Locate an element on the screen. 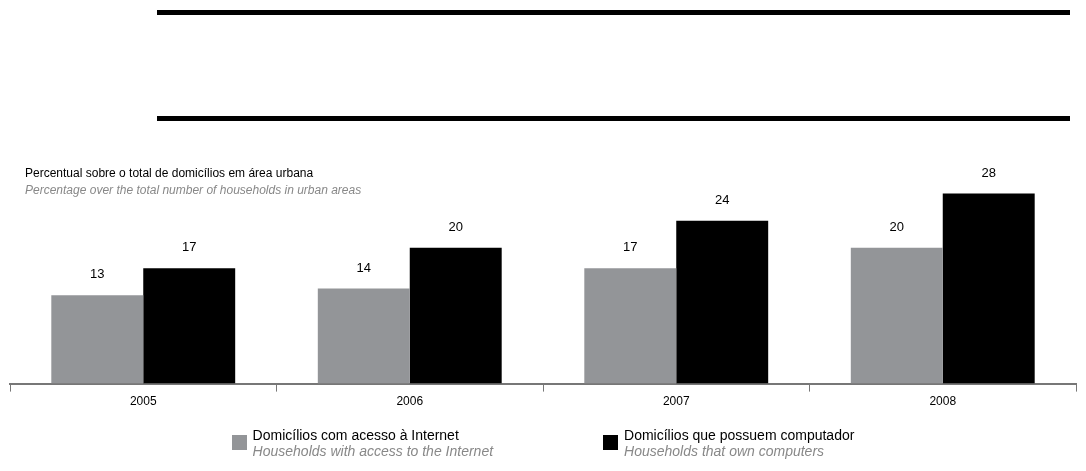 This screenshot has height=471, width=1086. x-tick-label: 2006 is located at coordinates (410, 401).